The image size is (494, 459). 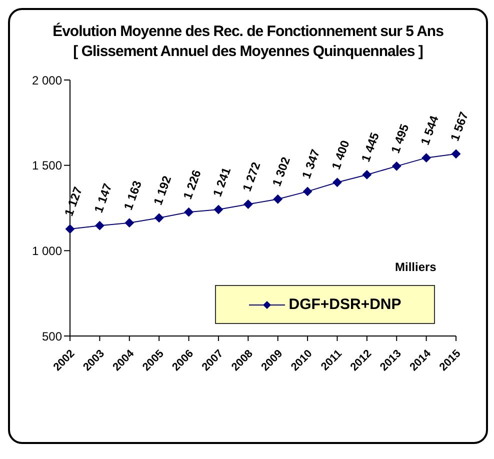 What do you see at coordinates (282, 171) in the screenshot?
I see `data-label: 1 302` at bounding box center [282, 171].